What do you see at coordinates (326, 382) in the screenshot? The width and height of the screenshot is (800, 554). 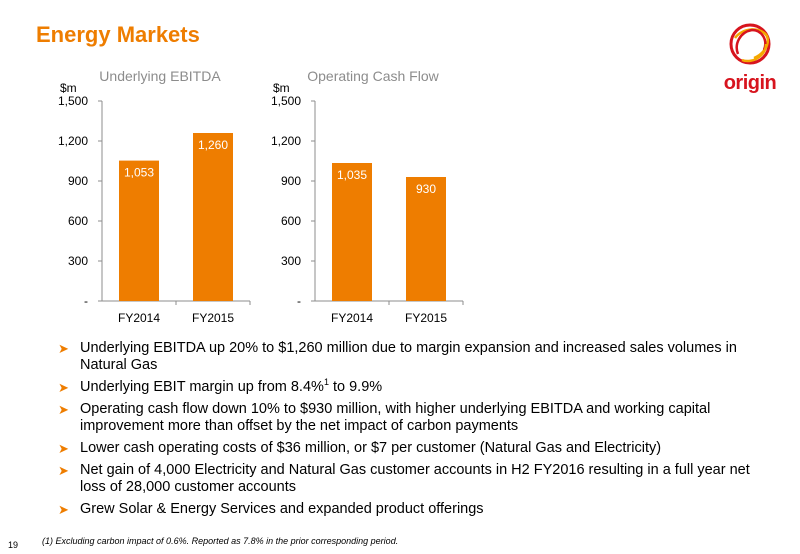 I see `footnote-marker: 1` at bounding box center [326, 382].